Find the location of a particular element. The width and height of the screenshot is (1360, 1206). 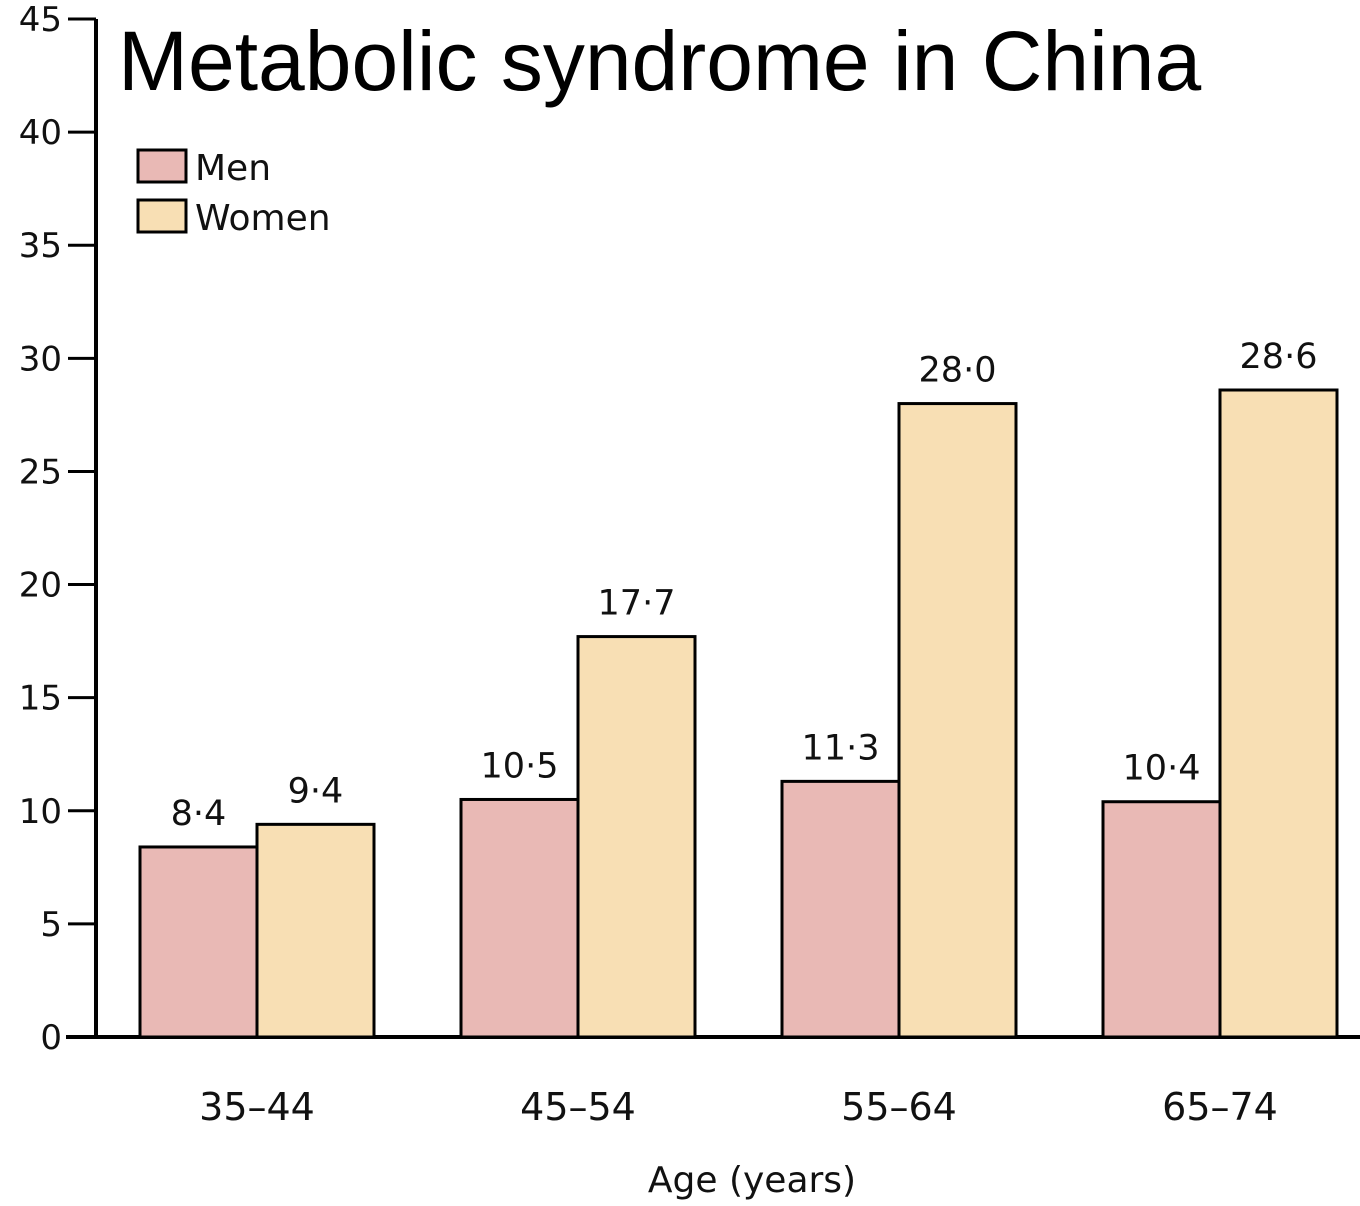

x-tick-label: 45–54 is located at coordinates (578, 1107).